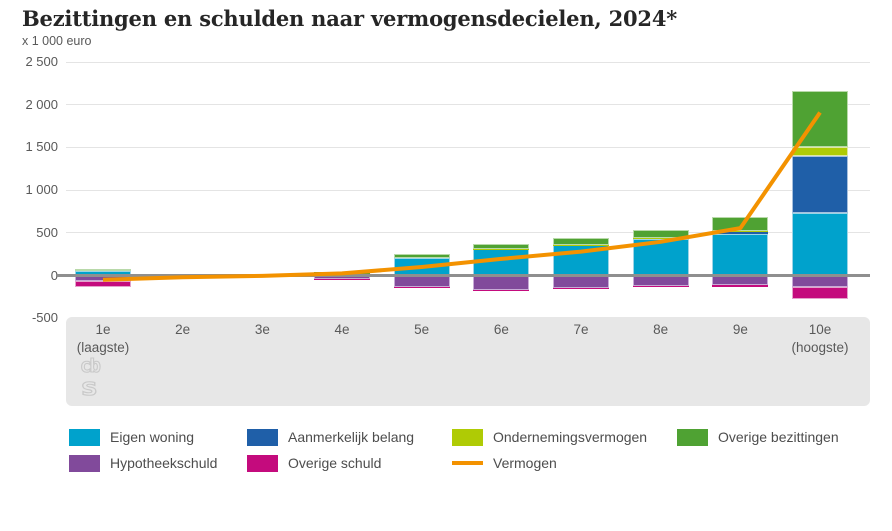 This screenshot has width=892, height=531. Describe the element at coordinates (262, 329) in the screenshot. I see `x-axis-label: 3e` at that location.